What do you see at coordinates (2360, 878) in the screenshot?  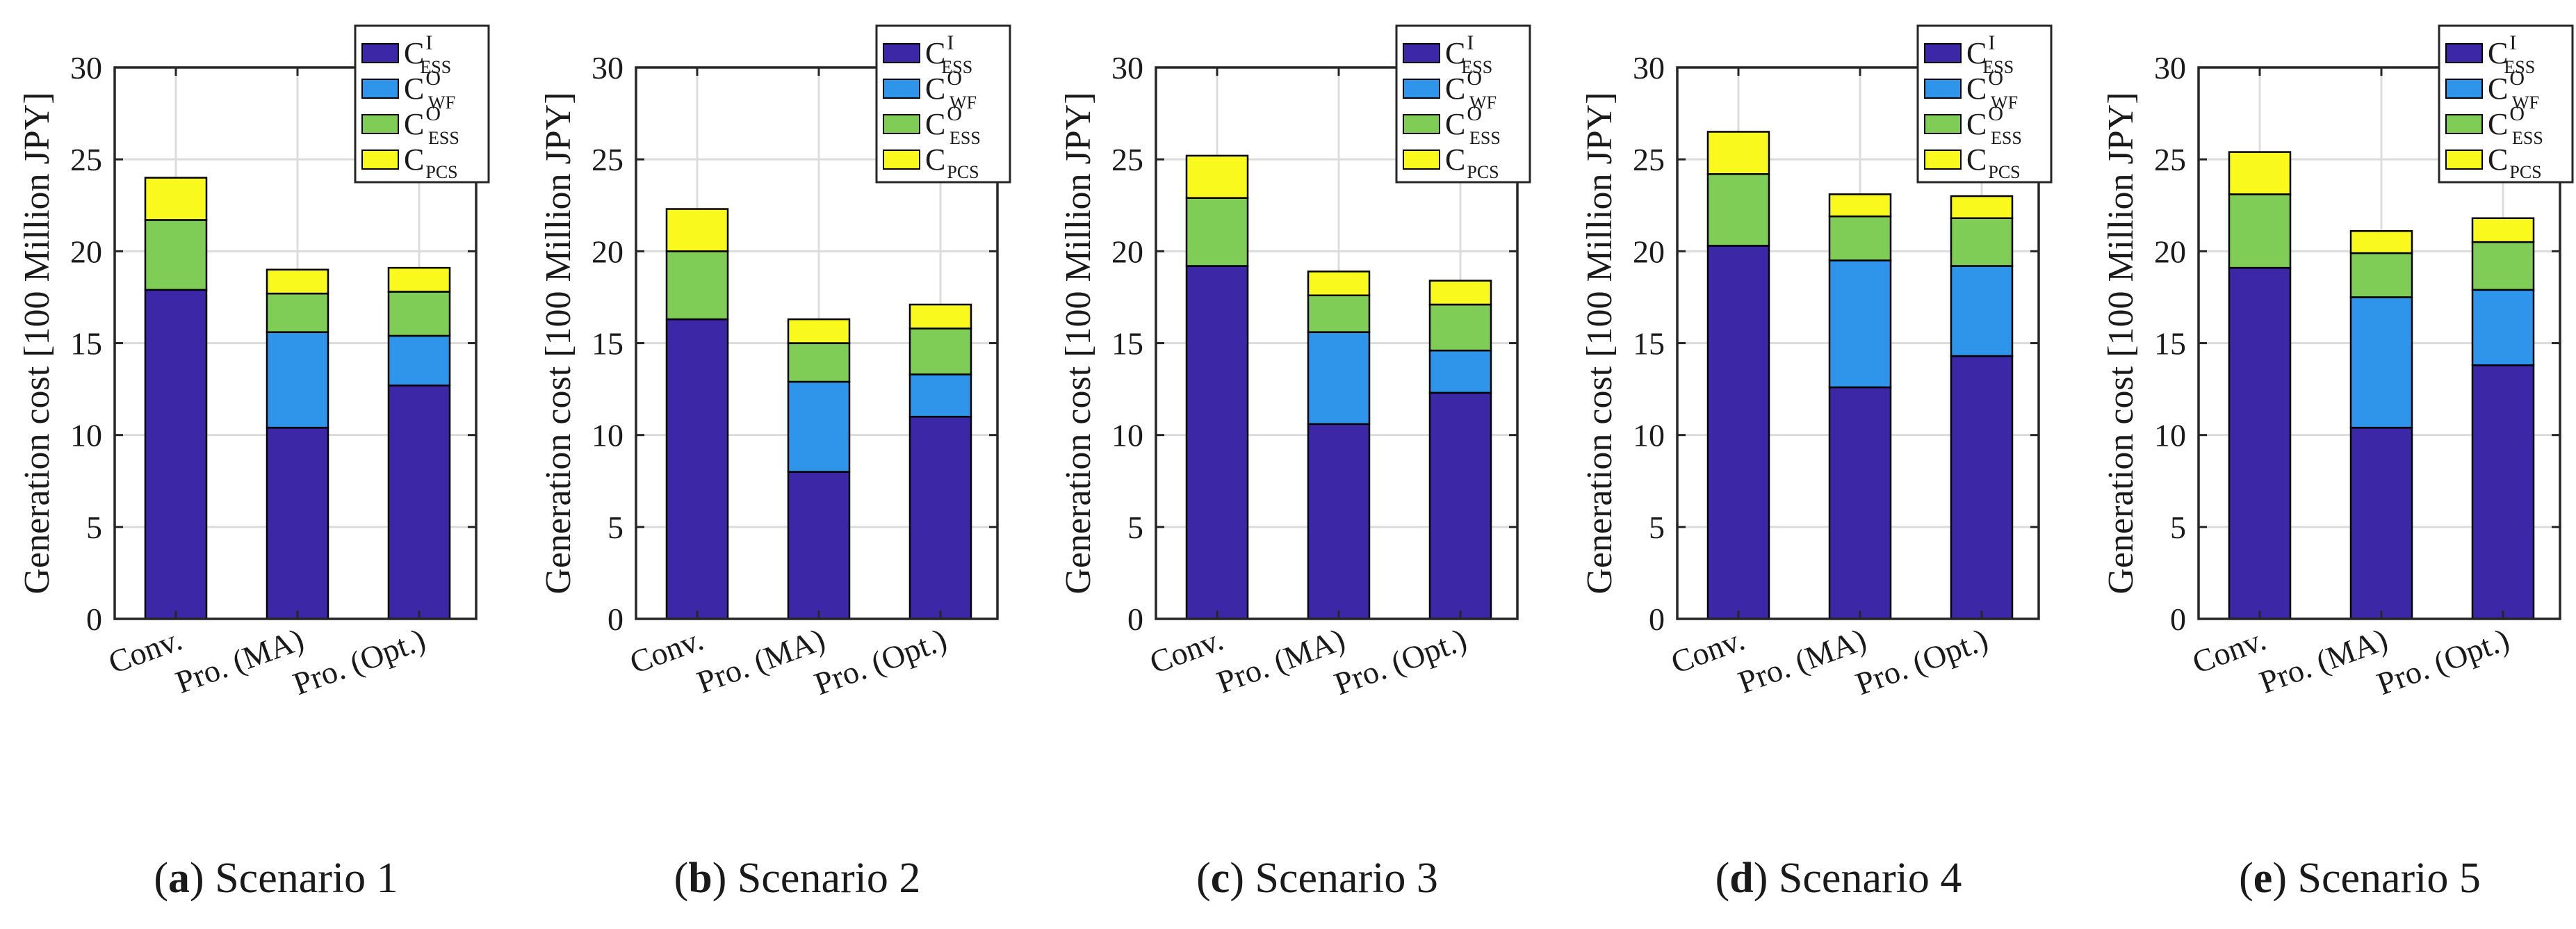 I see `panel-caption: (e) Scenario 5` at bounding box center [2360, 878].